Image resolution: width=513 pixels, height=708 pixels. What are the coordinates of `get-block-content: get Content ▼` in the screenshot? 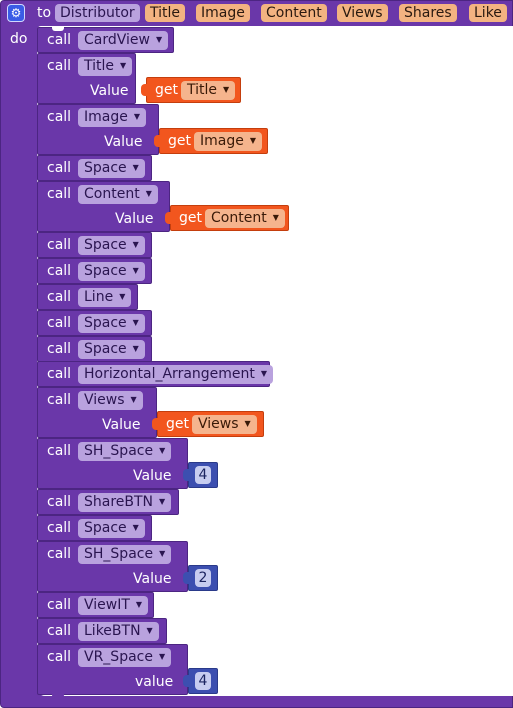 It's located at (227, 218).